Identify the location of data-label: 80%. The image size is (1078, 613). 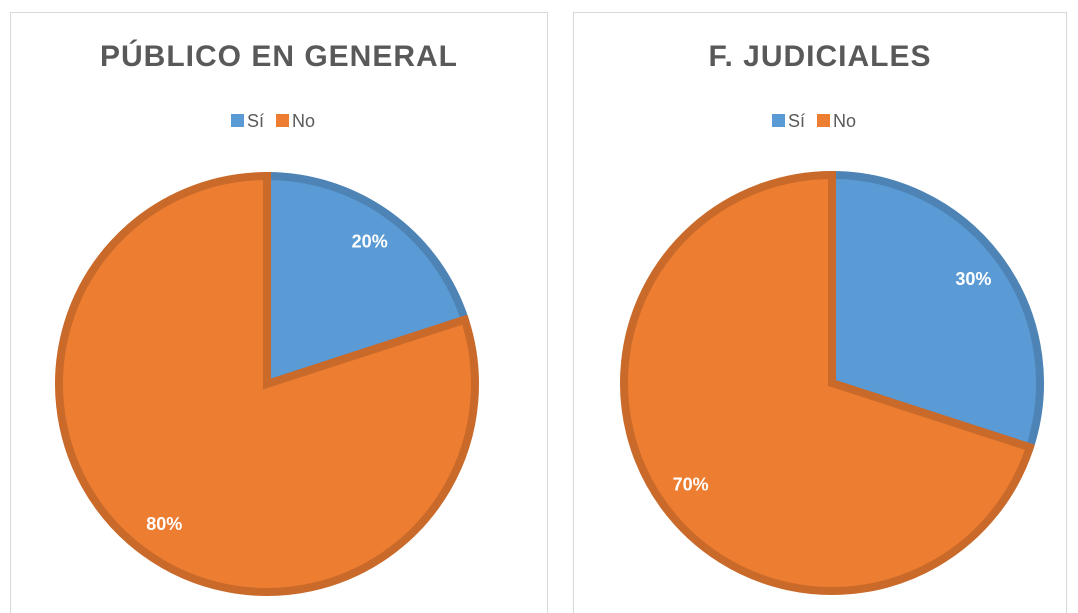
(164, 524).